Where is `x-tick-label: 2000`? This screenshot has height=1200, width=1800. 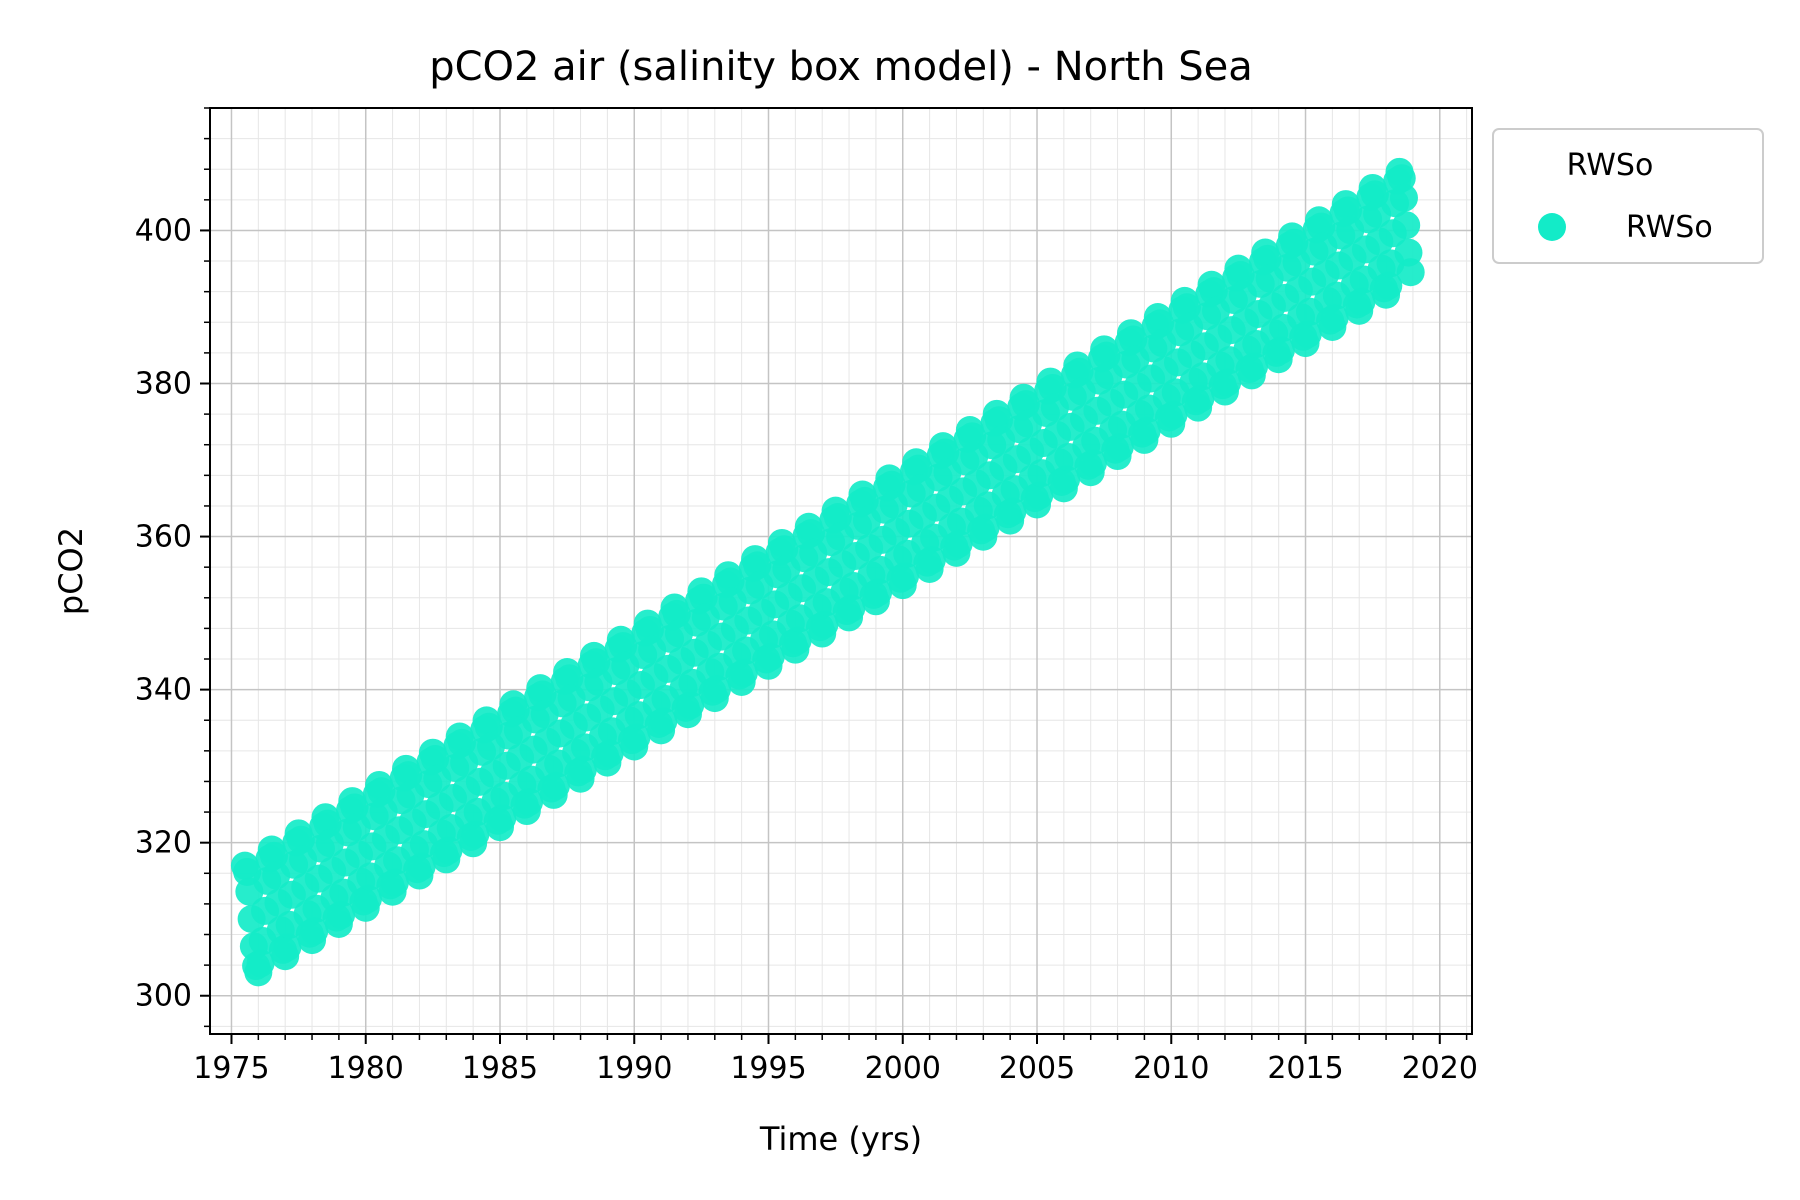
x-tick-label: 2000 is located at coordinates (903, 1068).